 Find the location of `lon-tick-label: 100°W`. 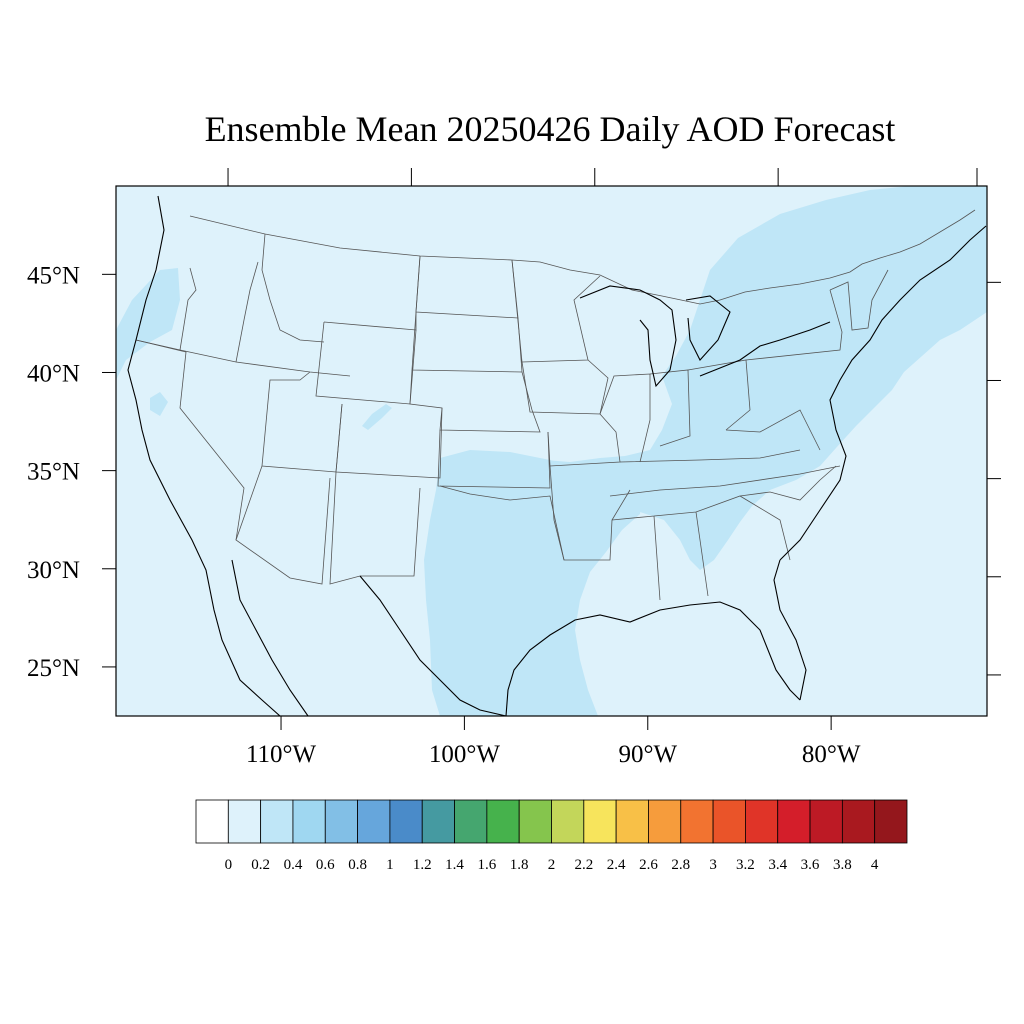

lon-tick-label: 100°W is located at coordinates (464, 754).